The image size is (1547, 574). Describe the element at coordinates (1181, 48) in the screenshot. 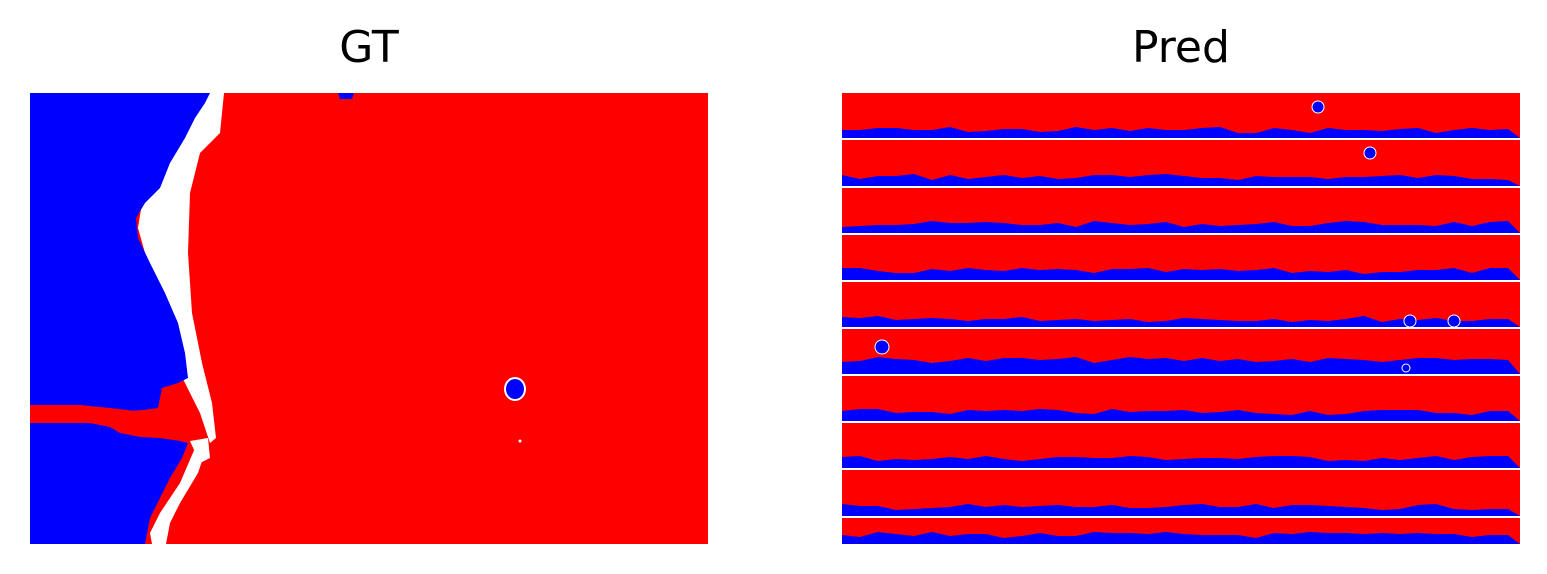

I see `pred-panel-title: Pred` at that location.